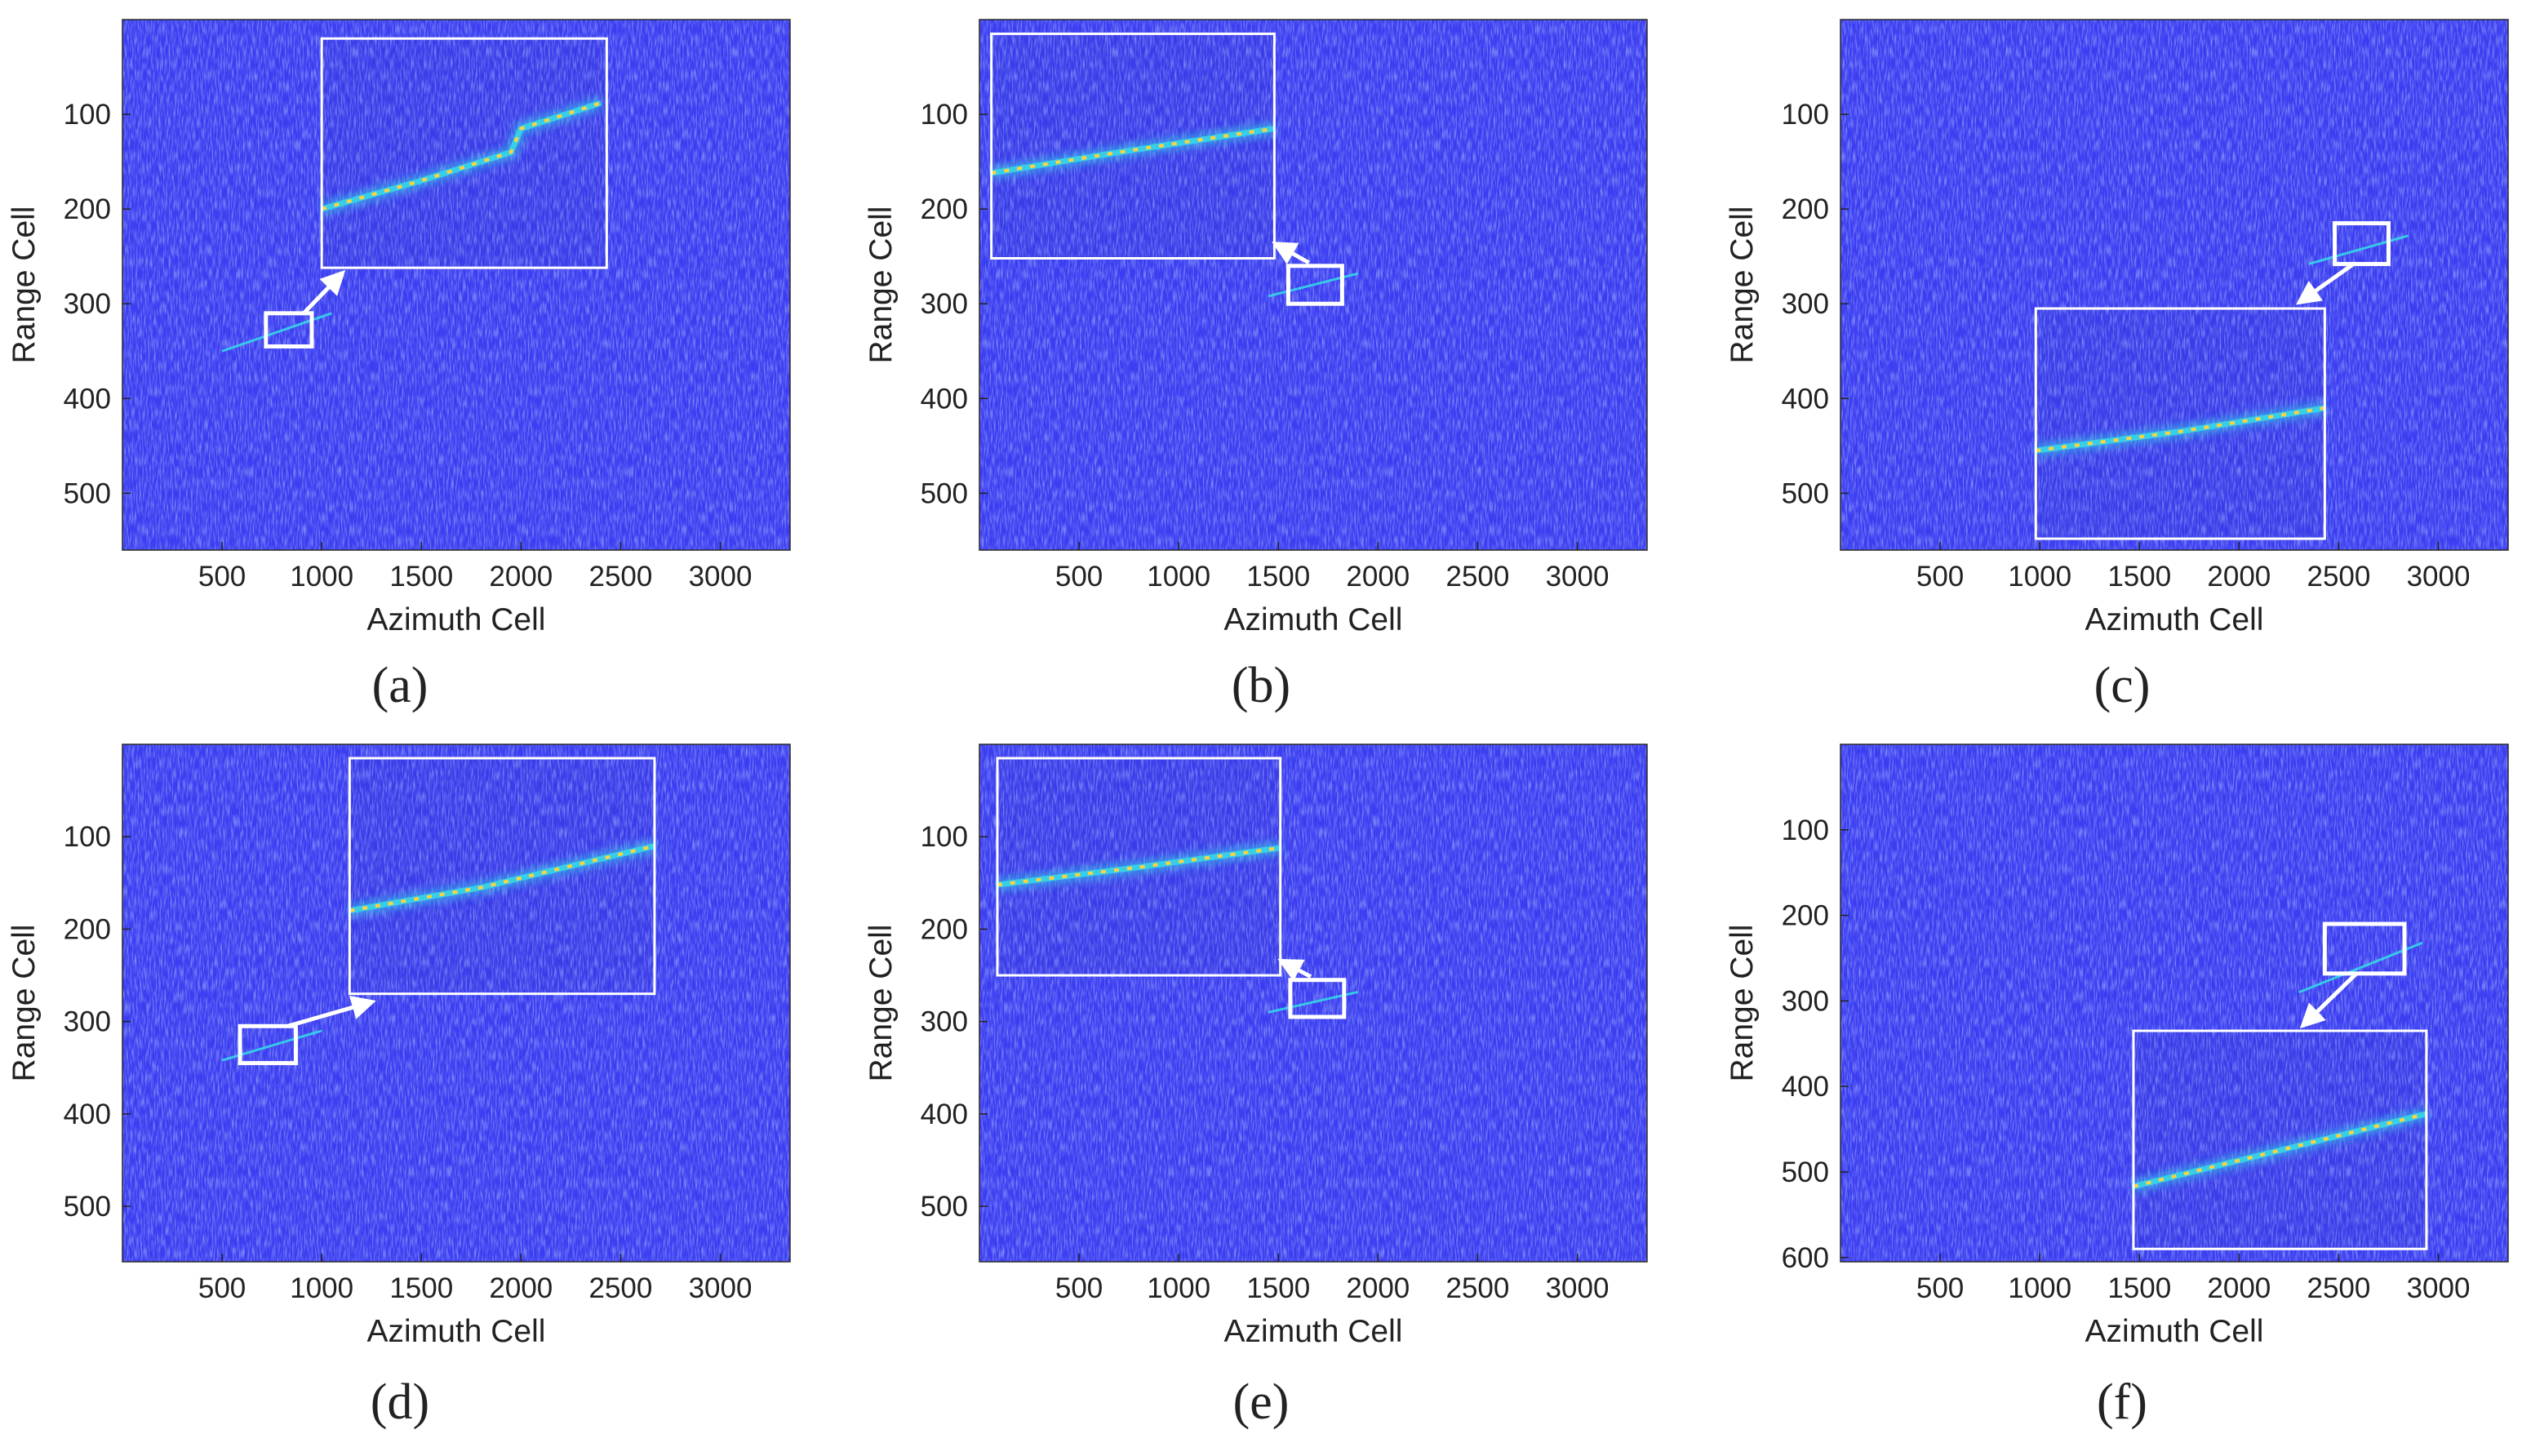 This screenshot has height=1456, width=2522. Describe the element at coordinates (400, 686) in the screenshot. I see `panel-caption: (a)` at that location.